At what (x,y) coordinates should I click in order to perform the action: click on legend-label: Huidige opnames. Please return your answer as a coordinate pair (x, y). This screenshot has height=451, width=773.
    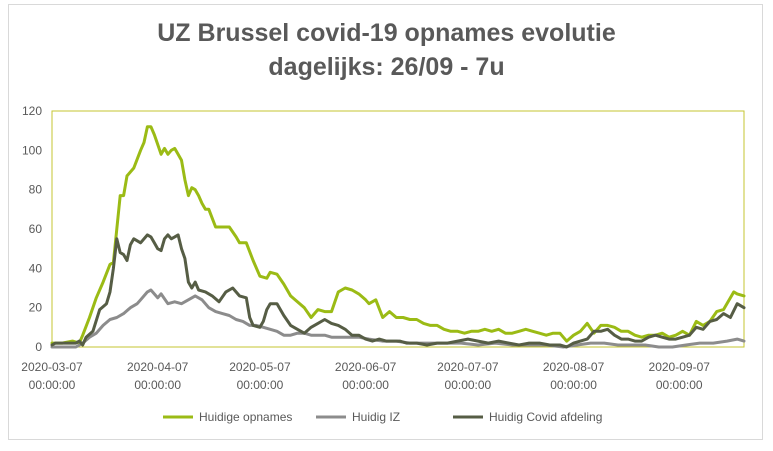
    Looking at the image, I should click on (245, 417).